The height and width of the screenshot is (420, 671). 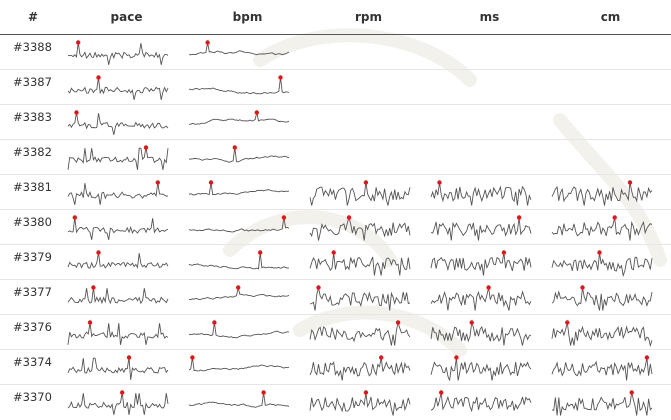 What do you see at coordinates (33, 227) in the screenshot?
I see `run-id: #3380` at bounding box center [33, 227].